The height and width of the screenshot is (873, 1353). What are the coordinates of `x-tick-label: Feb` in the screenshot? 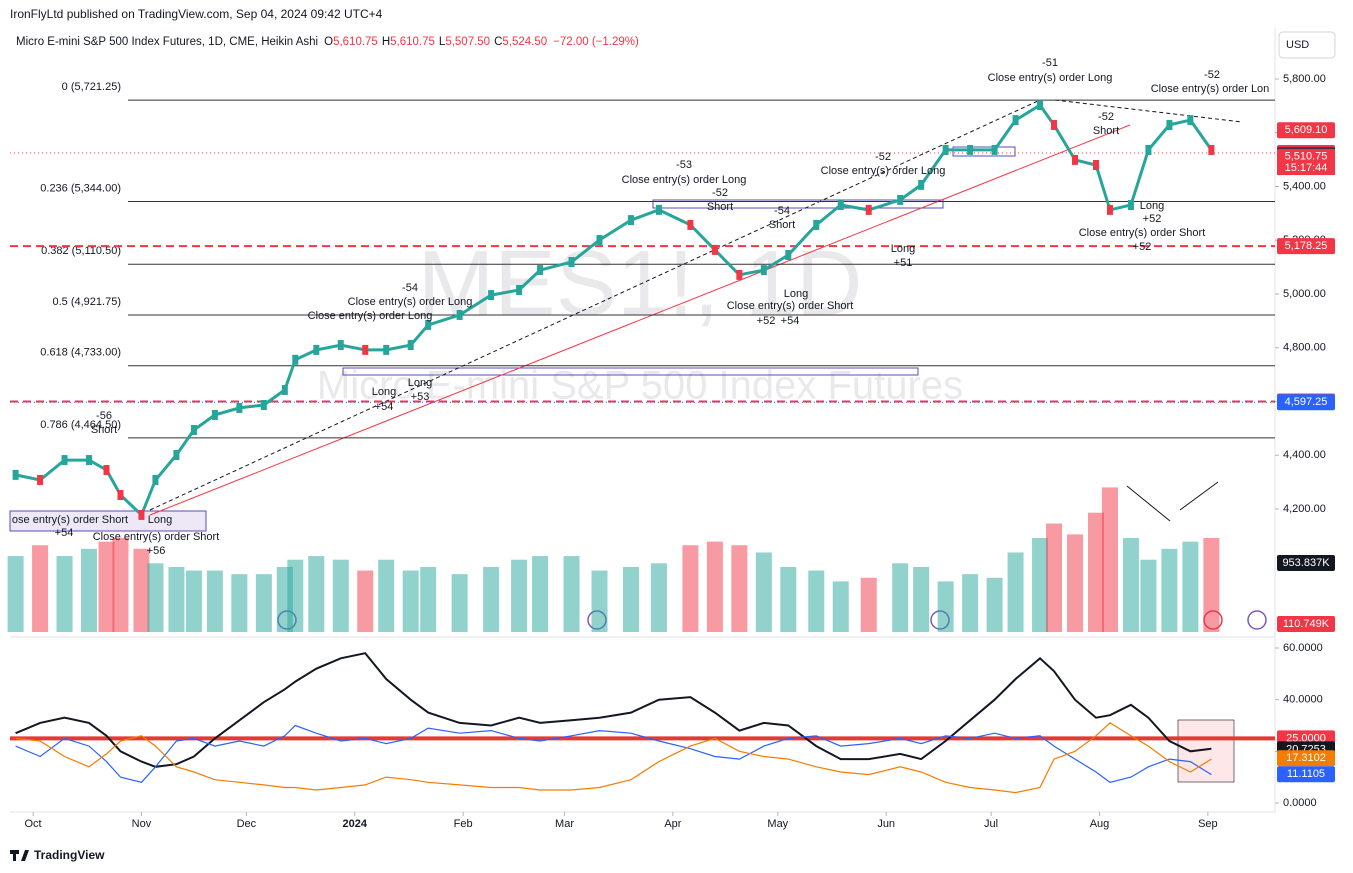 It's located at (463, 824).